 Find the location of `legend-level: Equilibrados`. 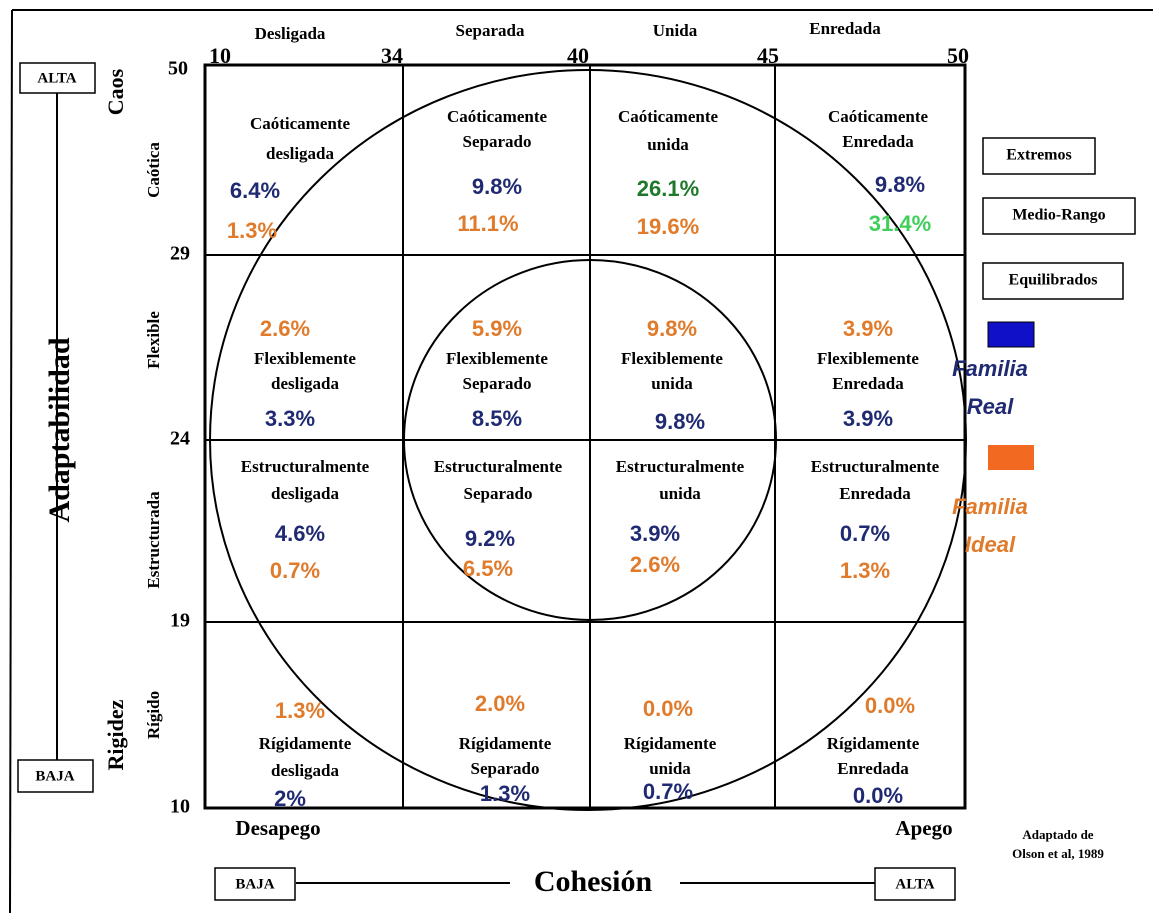

legend-level: Equilibrados is located at coordinates (1053, 280).